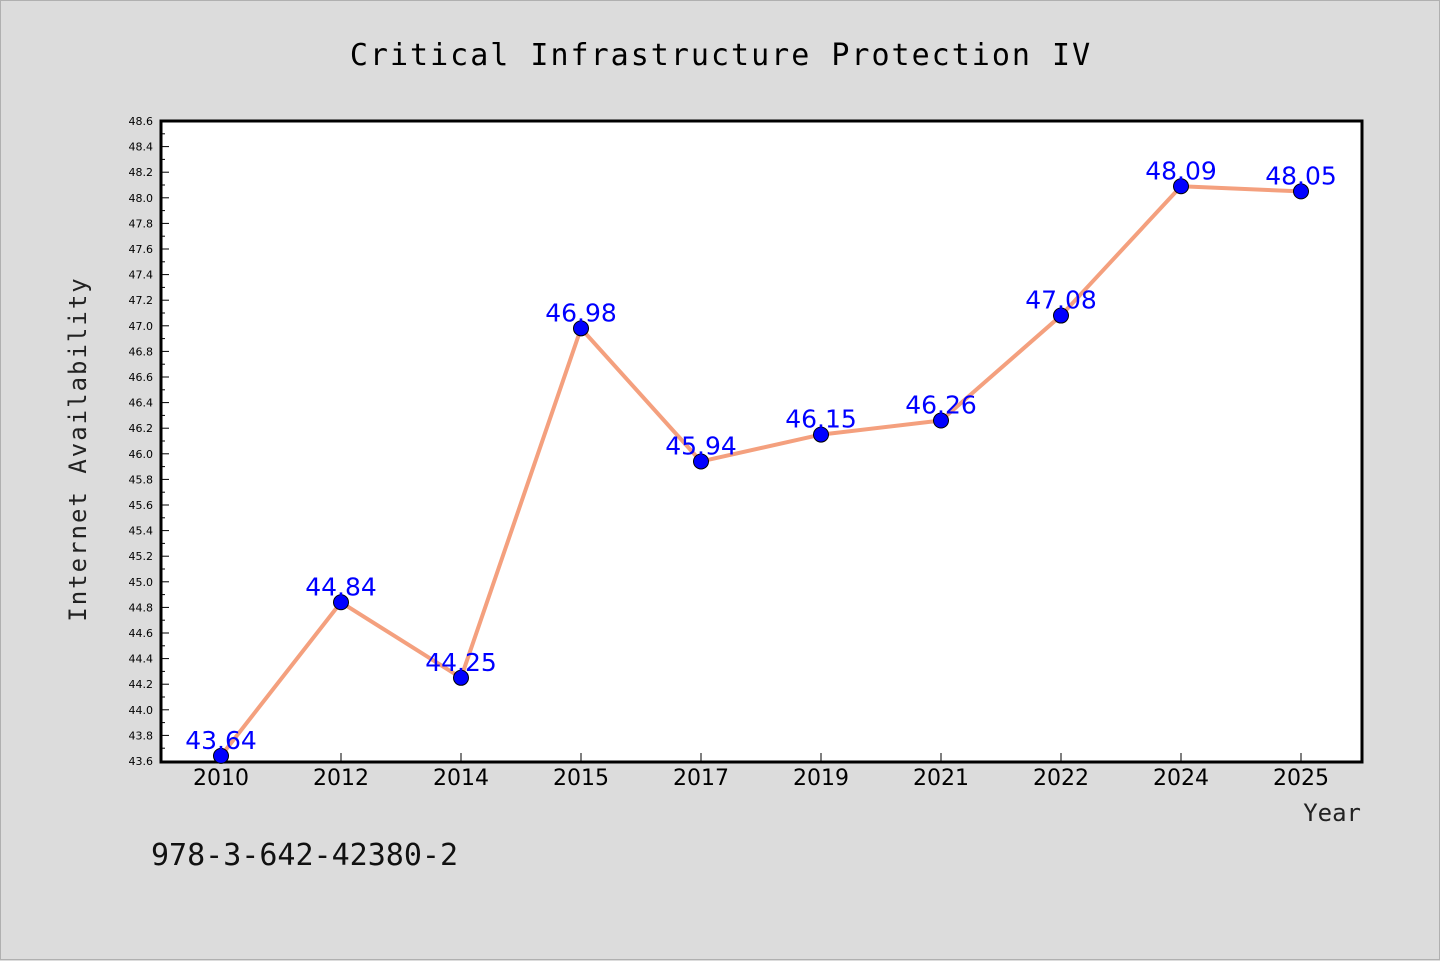 The width and height of the screenshot is (1440, 961). I want to click on y-tick-label: 48.0, so click(141, 198).